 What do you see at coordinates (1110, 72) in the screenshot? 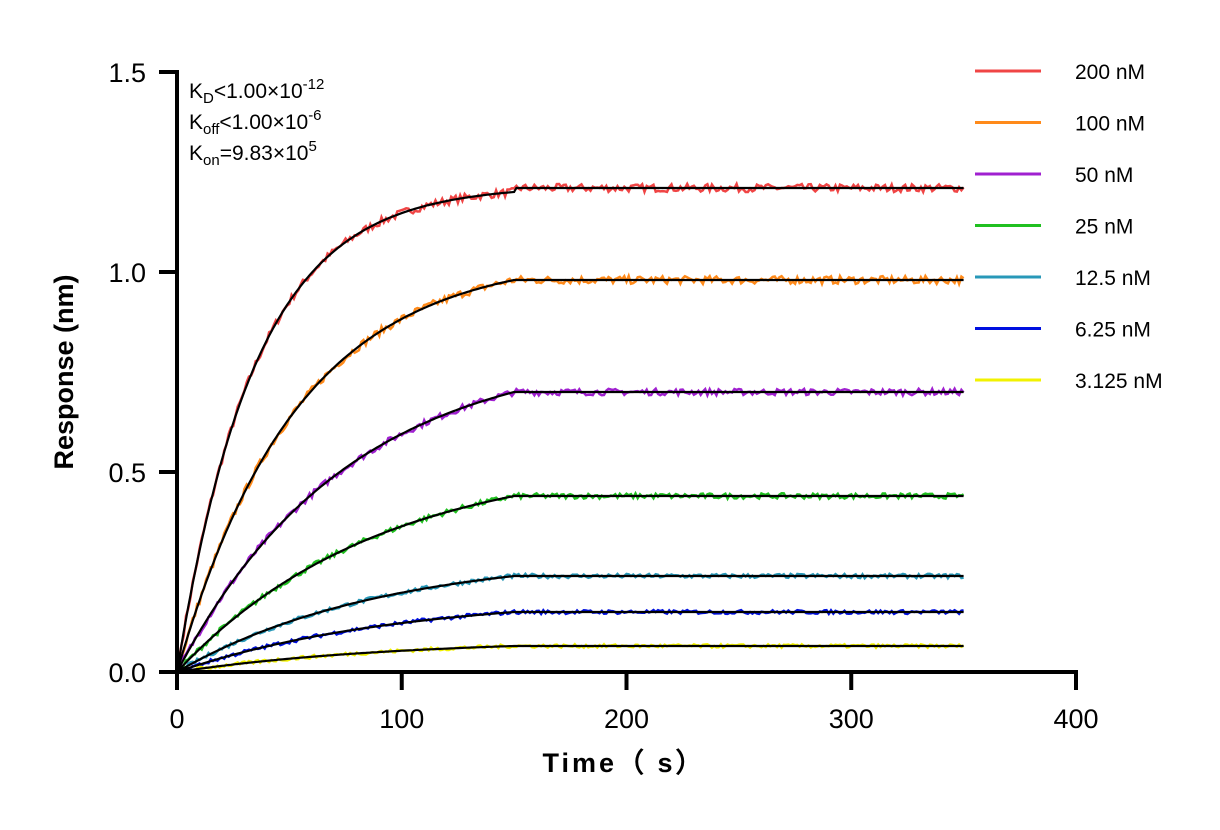
I see `legend-label: 200 nM` at bounding box center [1110, 72].